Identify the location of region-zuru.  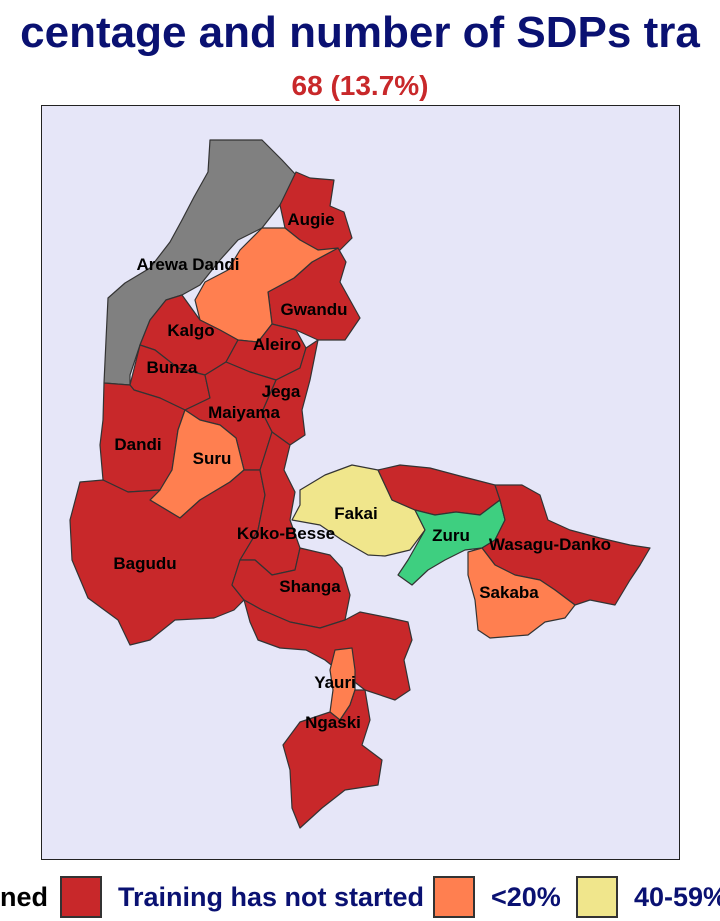
(451, 542).